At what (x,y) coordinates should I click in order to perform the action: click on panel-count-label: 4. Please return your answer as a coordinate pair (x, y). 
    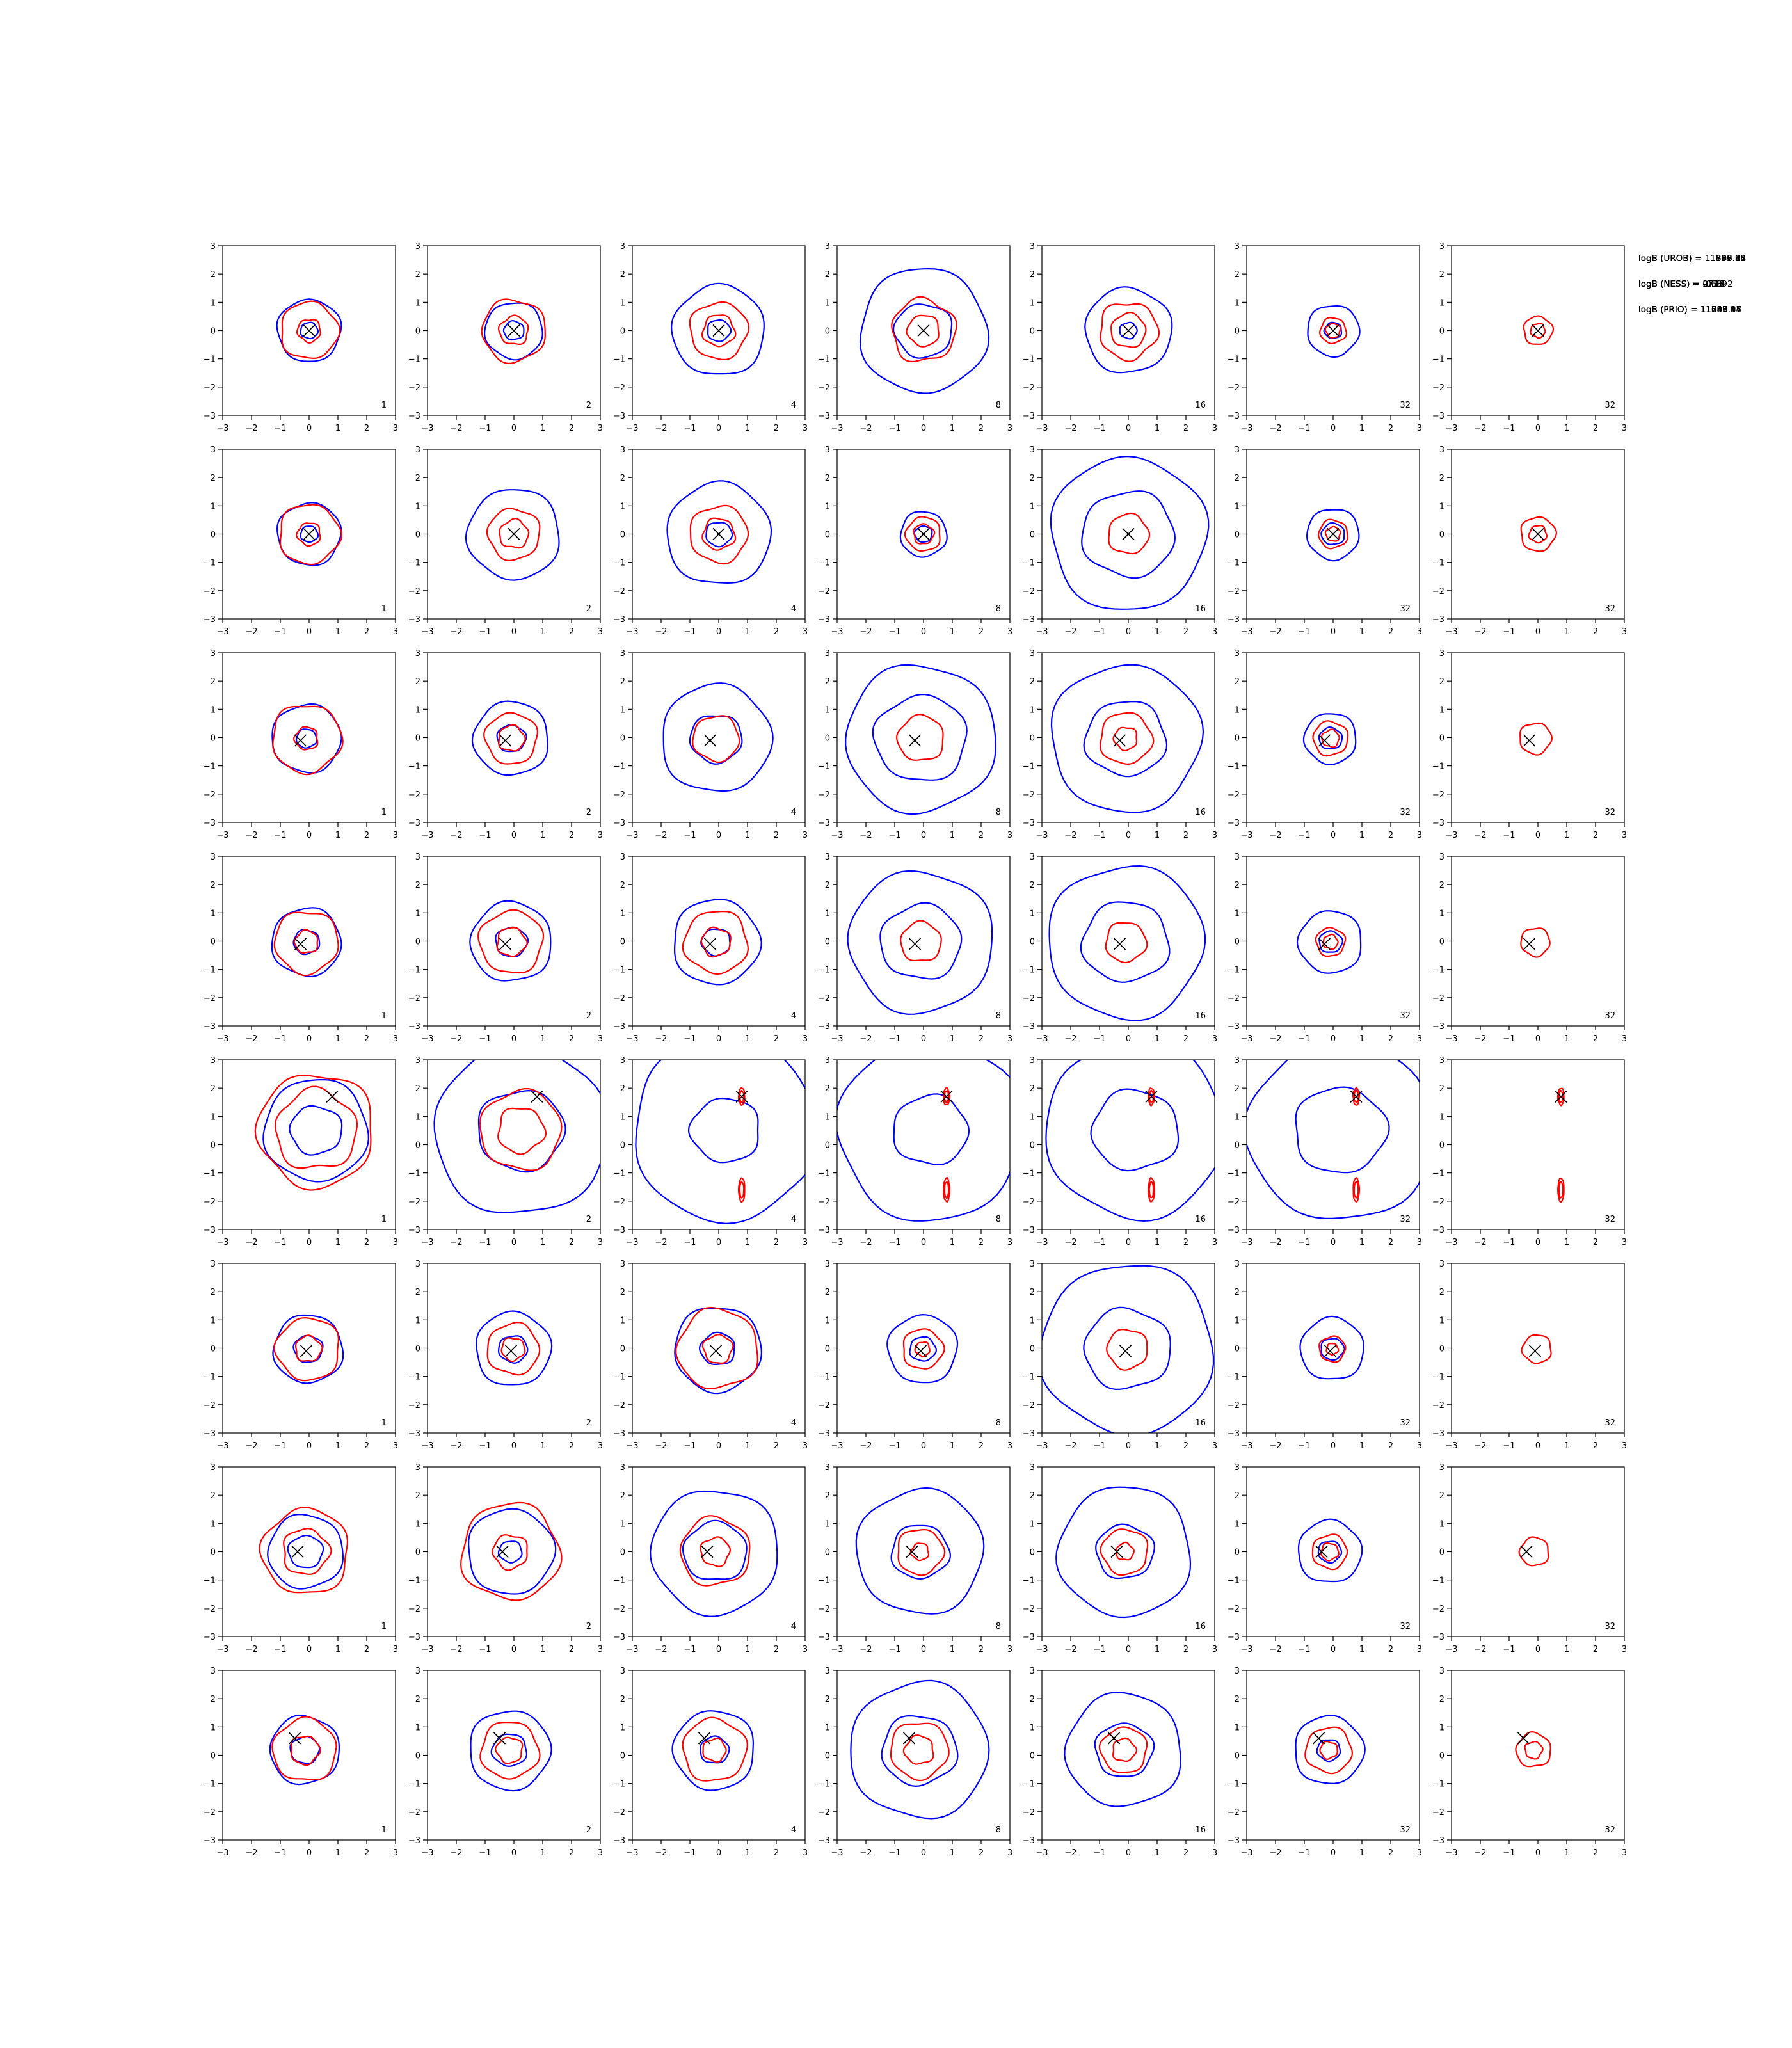
    Looking at the image, I should click on (793, 812).